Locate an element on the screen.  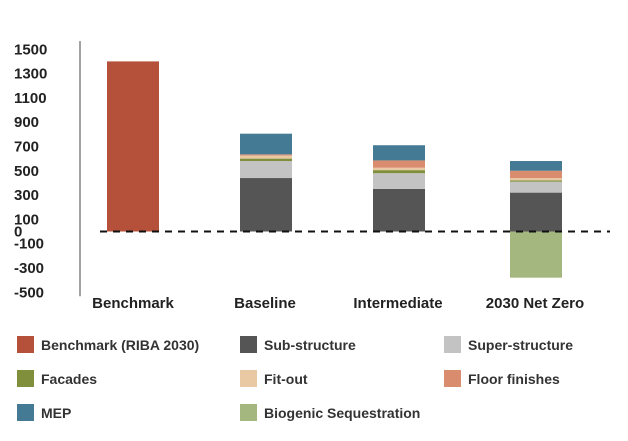
legend-swatch-facades is located at coordinates (25, 378).